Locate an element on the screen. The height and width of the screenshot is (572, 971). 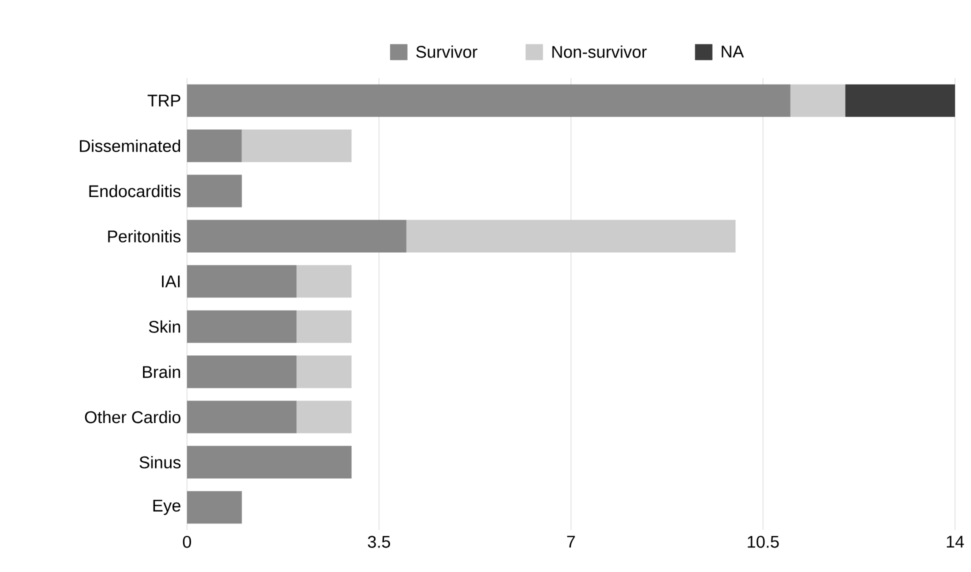
legend-label: NA is located at coordinates (733, 52).